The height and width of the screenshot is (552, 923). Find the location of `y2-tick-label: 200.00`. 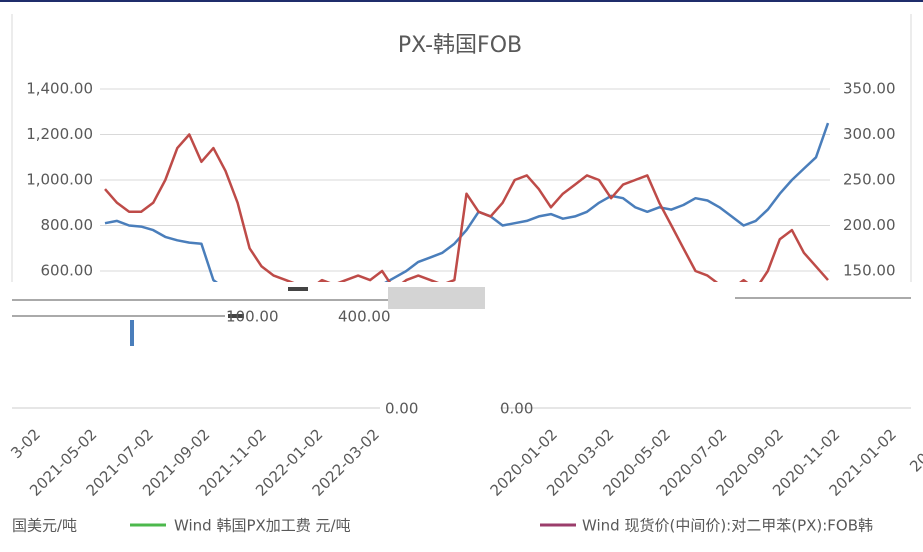

y2-tick-label: 200.00 is located at coordinates (869, 225).